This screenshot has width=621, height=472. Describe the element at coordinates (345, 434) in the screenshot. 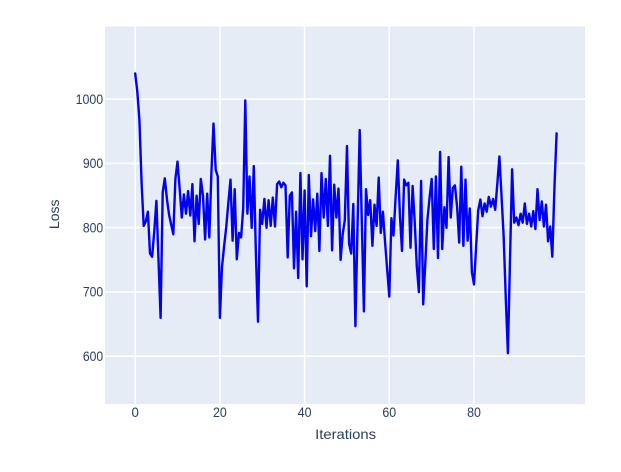

I see `svg-text: Iterations` at that location.